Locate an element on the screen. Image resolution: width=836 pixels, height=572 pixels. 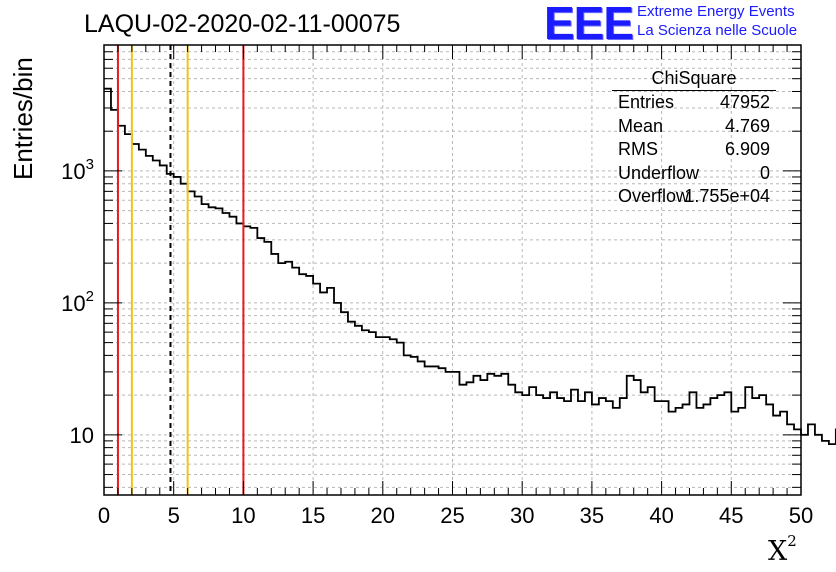
y-tick-label-exponent: 2 is located at coordinates (90, 296).